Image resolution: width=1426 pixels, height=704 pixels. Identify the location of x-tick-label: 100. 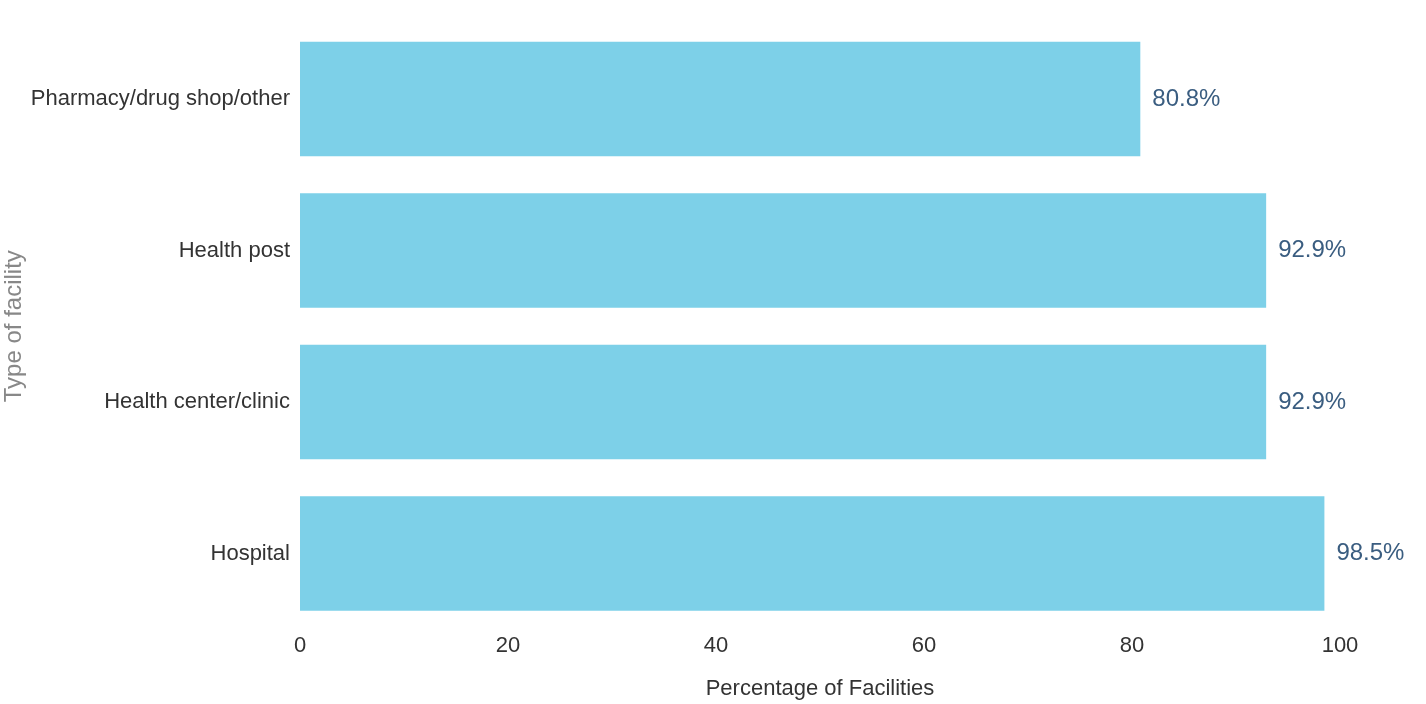
(1340, 645).